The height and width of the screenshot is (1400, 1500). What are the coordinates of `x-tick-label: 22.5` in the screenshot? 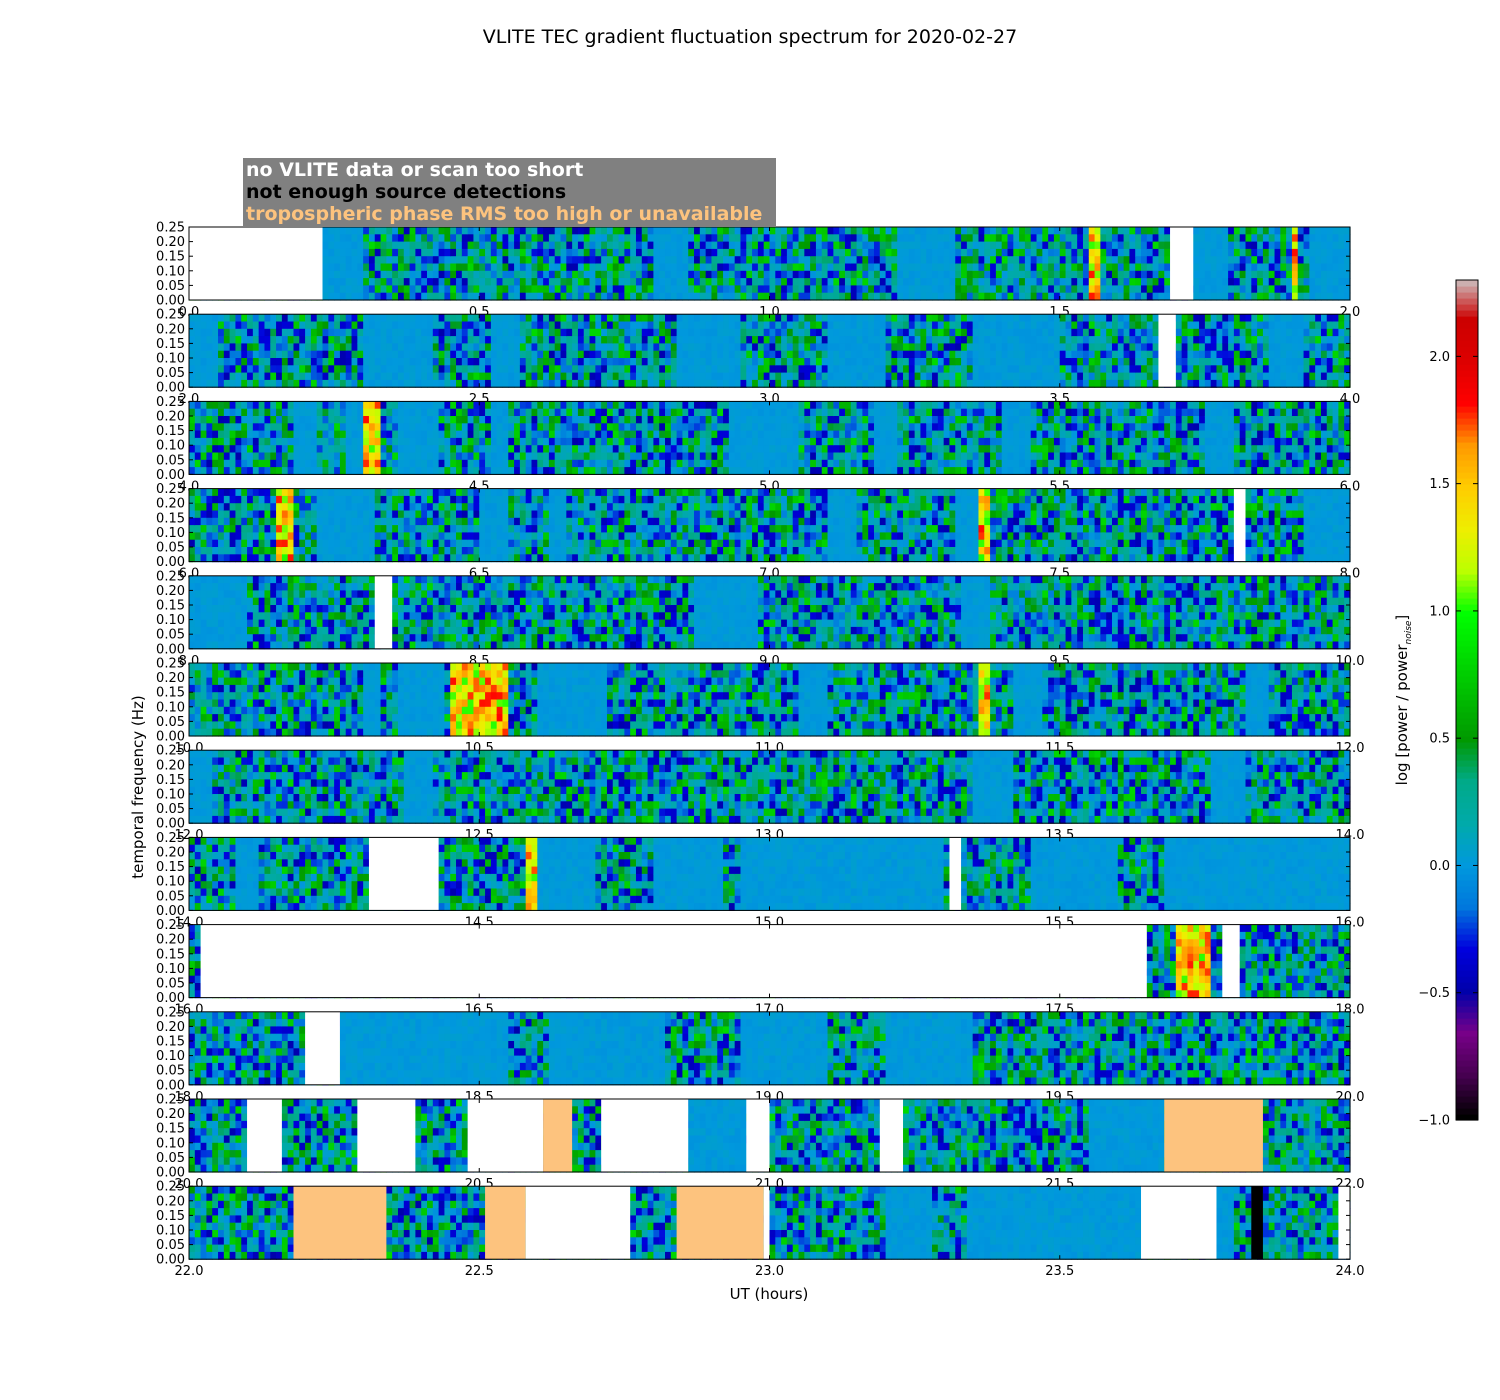 It's located at (479, 1271).